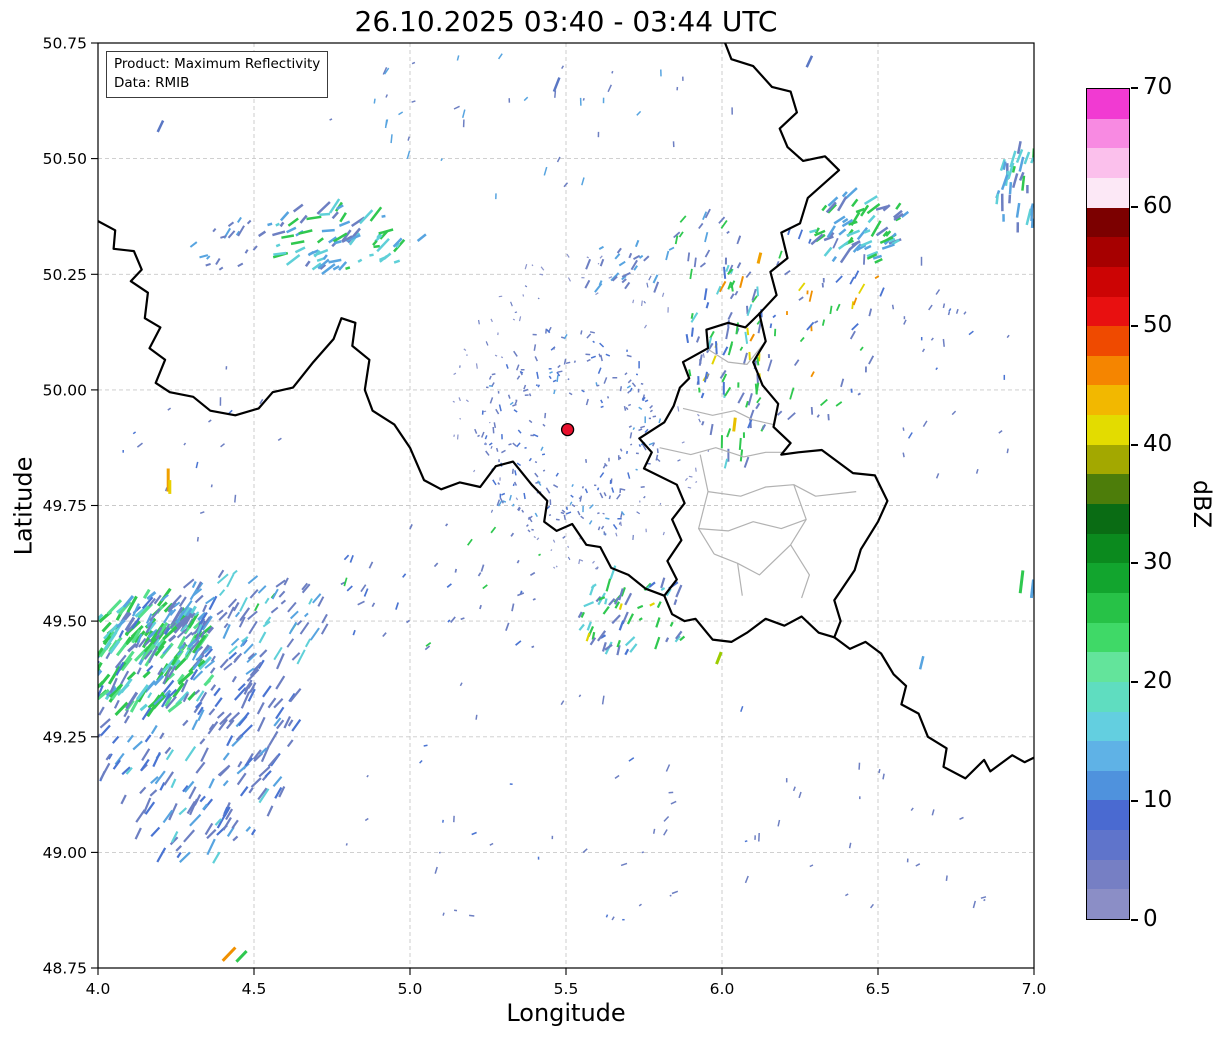  Describe the element at coordinates (1158, 562) in the screenshot. I see `colorbar-tick-label: 30` at that location.